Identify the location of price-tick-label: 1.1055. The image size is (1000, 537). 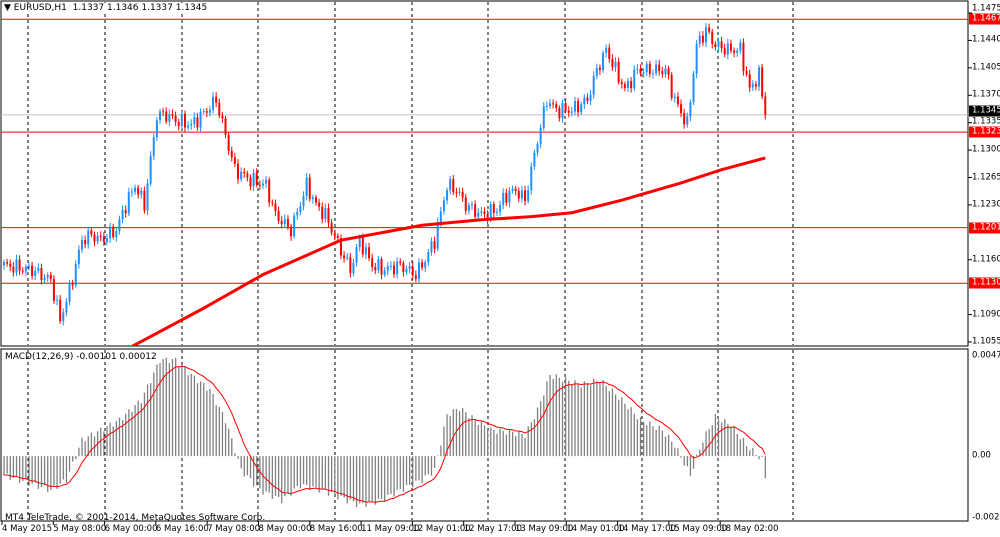
(986, 341).